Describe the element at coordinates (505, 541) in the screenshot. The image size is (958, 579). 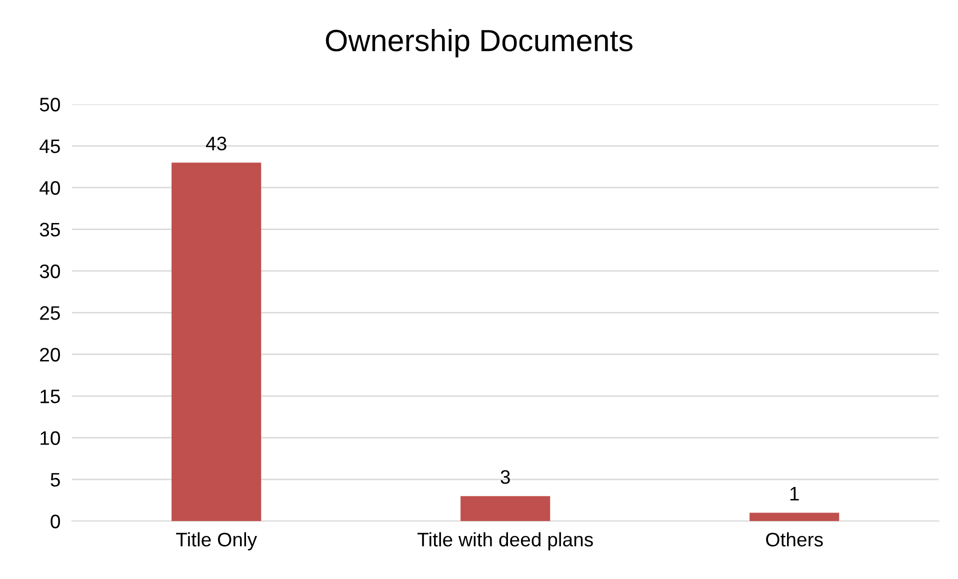
I see `x-tick-label: Title with deed plans` at that location.